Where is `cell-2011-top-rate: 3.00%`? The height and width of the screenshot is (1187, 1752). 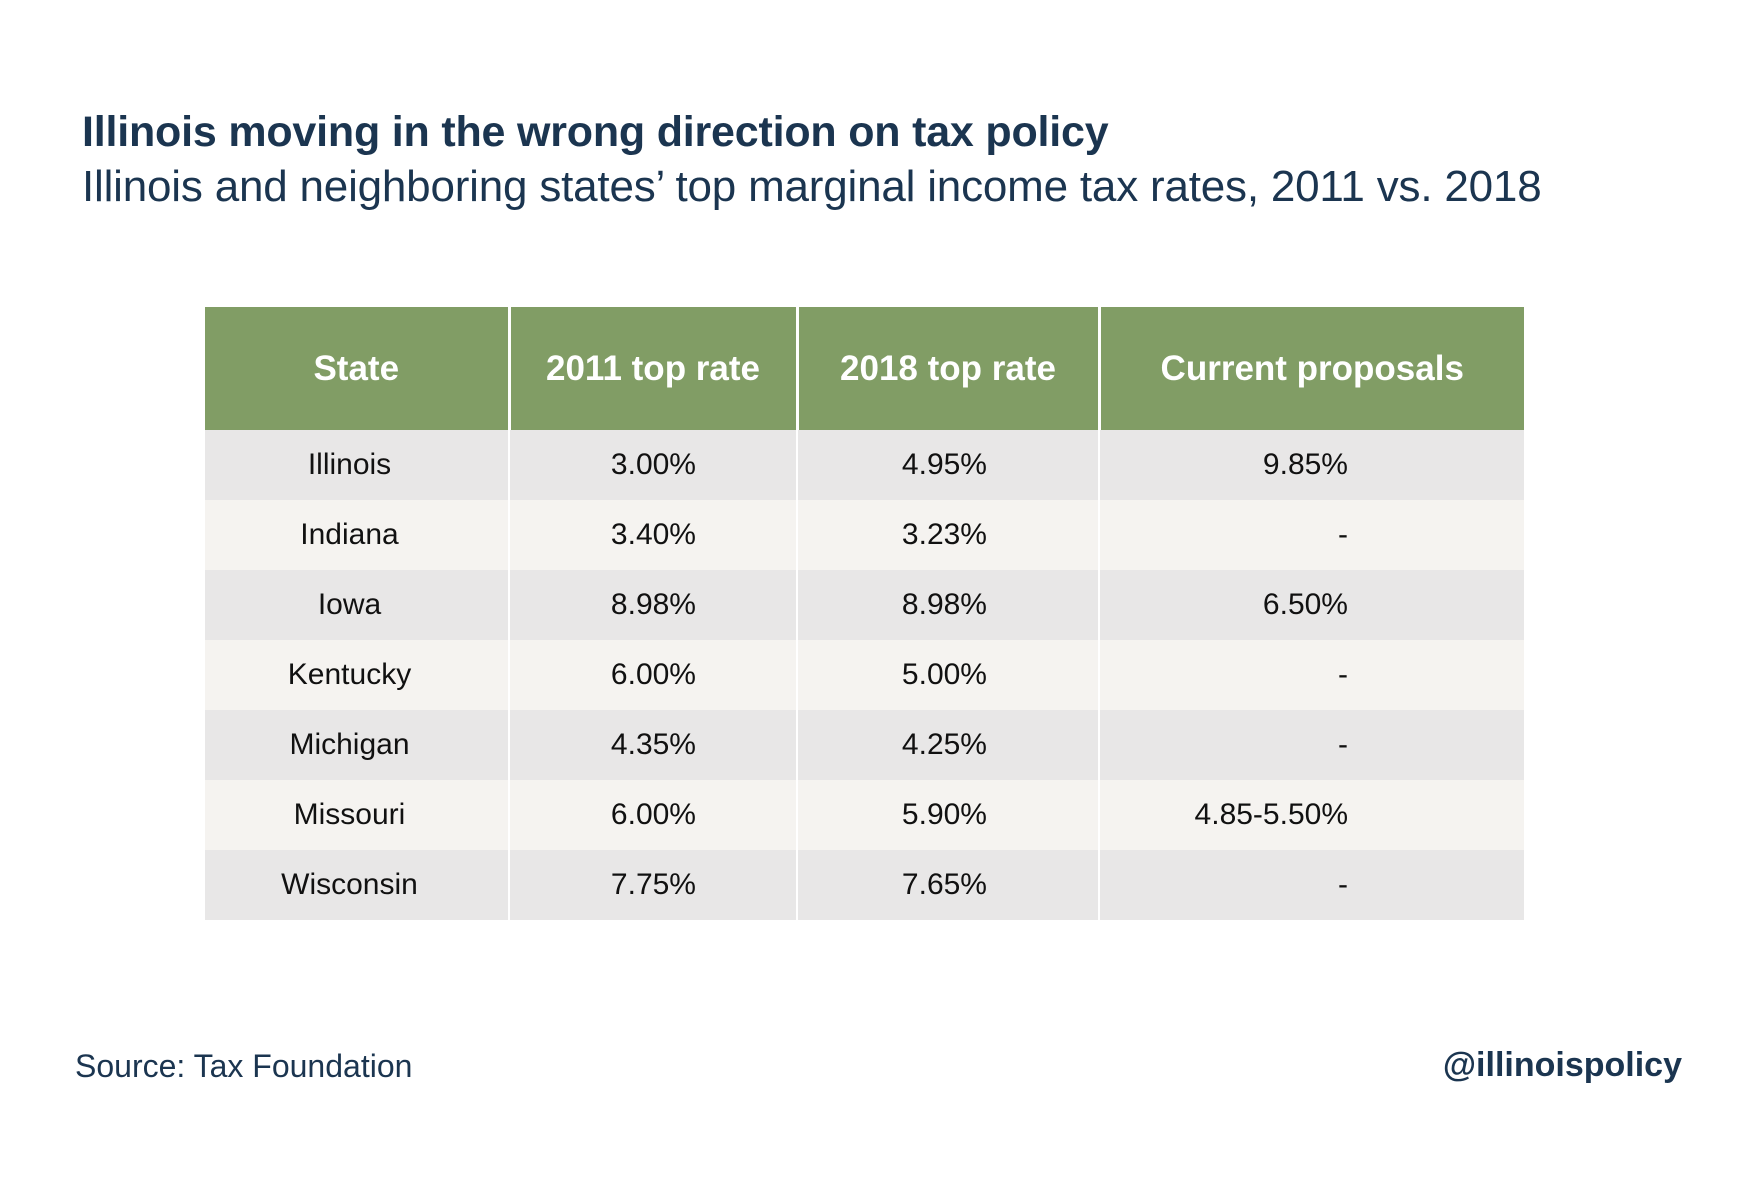 cell-2011-top-rate: 3.00% is located at coordinates (652, 465).